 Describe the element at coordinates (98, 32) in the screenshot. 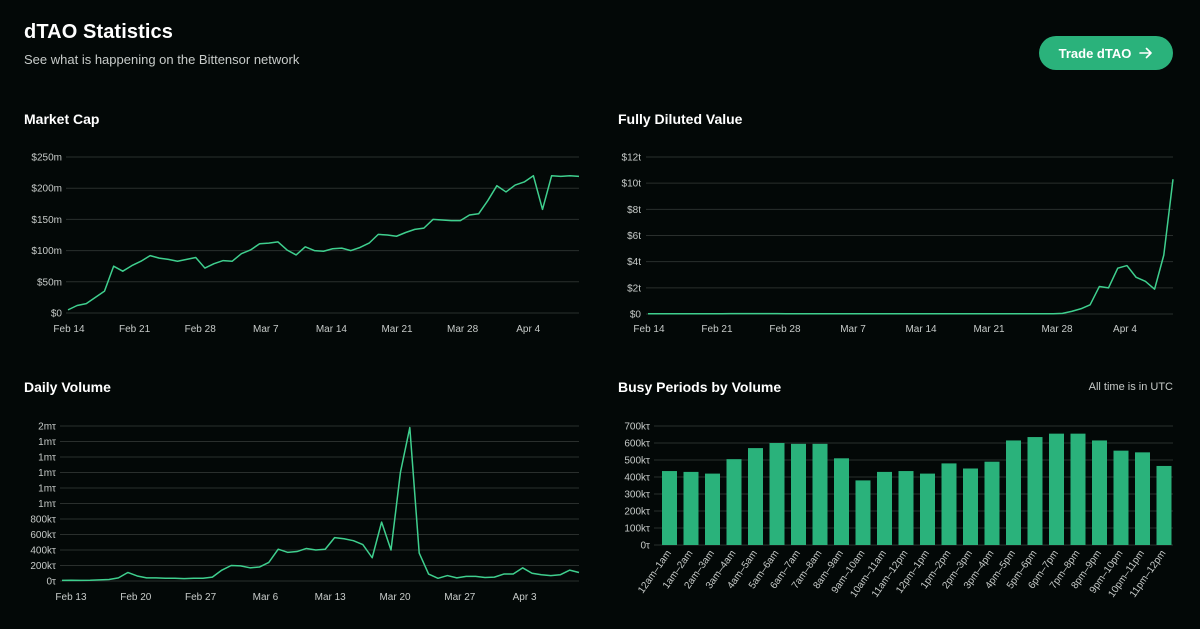

I see `page-title: dTAO Statistics` at that location.